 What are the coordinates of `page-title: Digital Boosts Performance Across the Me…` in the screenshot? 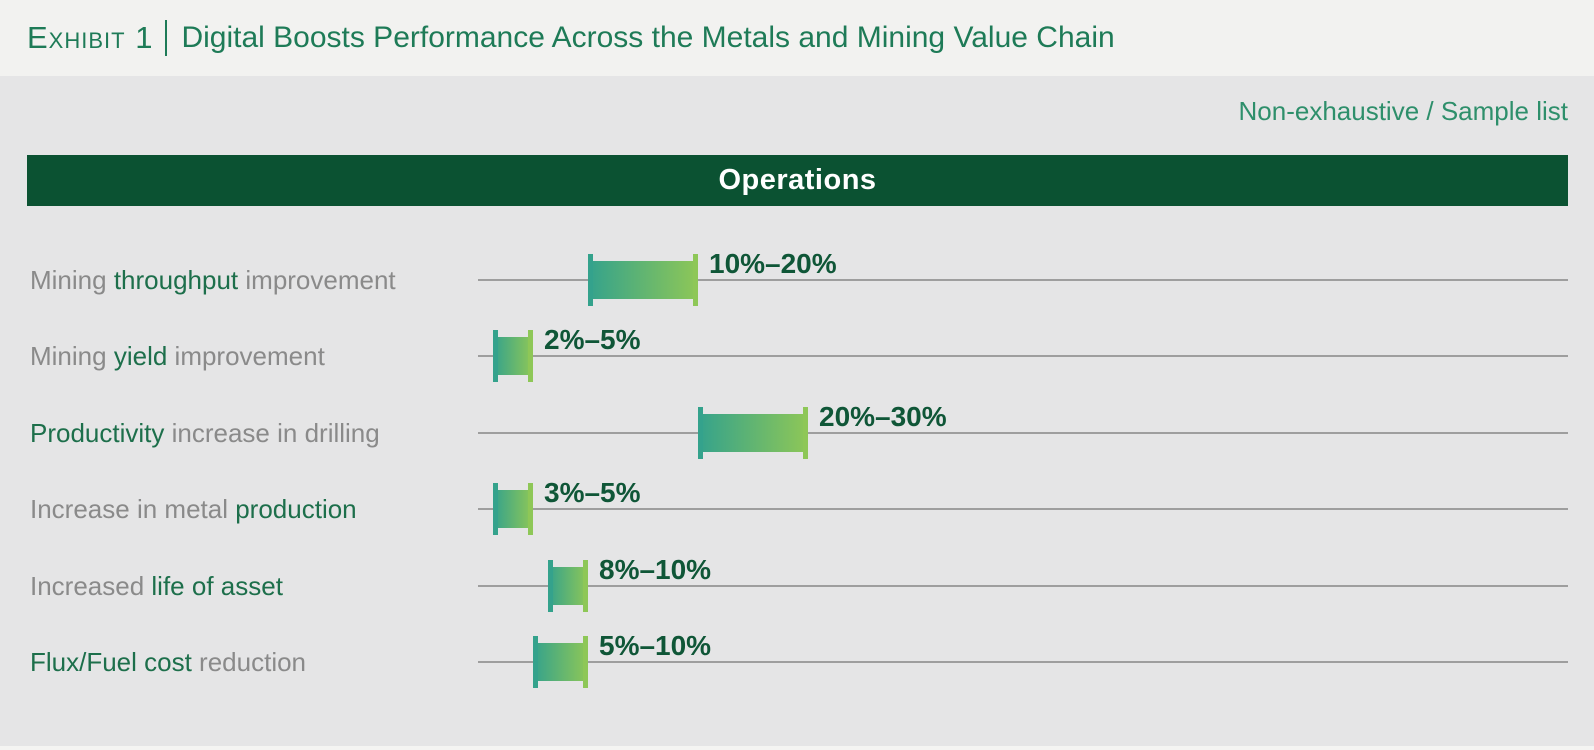 It's located at (648, 37).